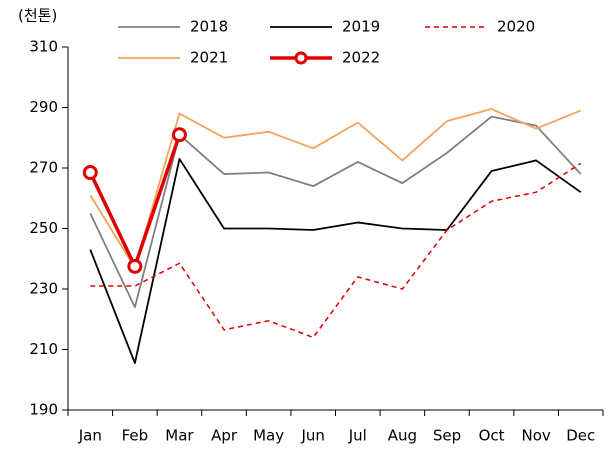  I want to click on y-tick-label: 210, so click(43, 349).